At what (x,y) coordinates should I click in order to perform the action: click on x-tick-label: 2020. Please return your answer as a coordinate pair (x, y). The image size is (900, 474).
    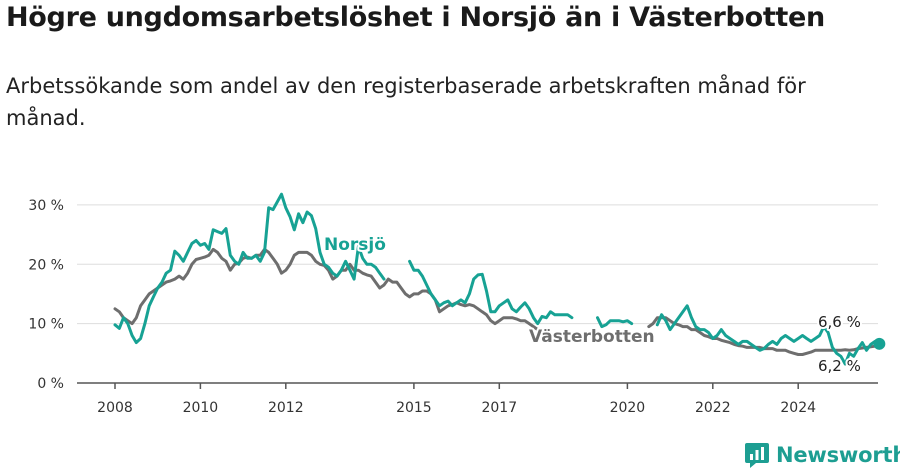
    Looking at the image, I should click on (628, 408).